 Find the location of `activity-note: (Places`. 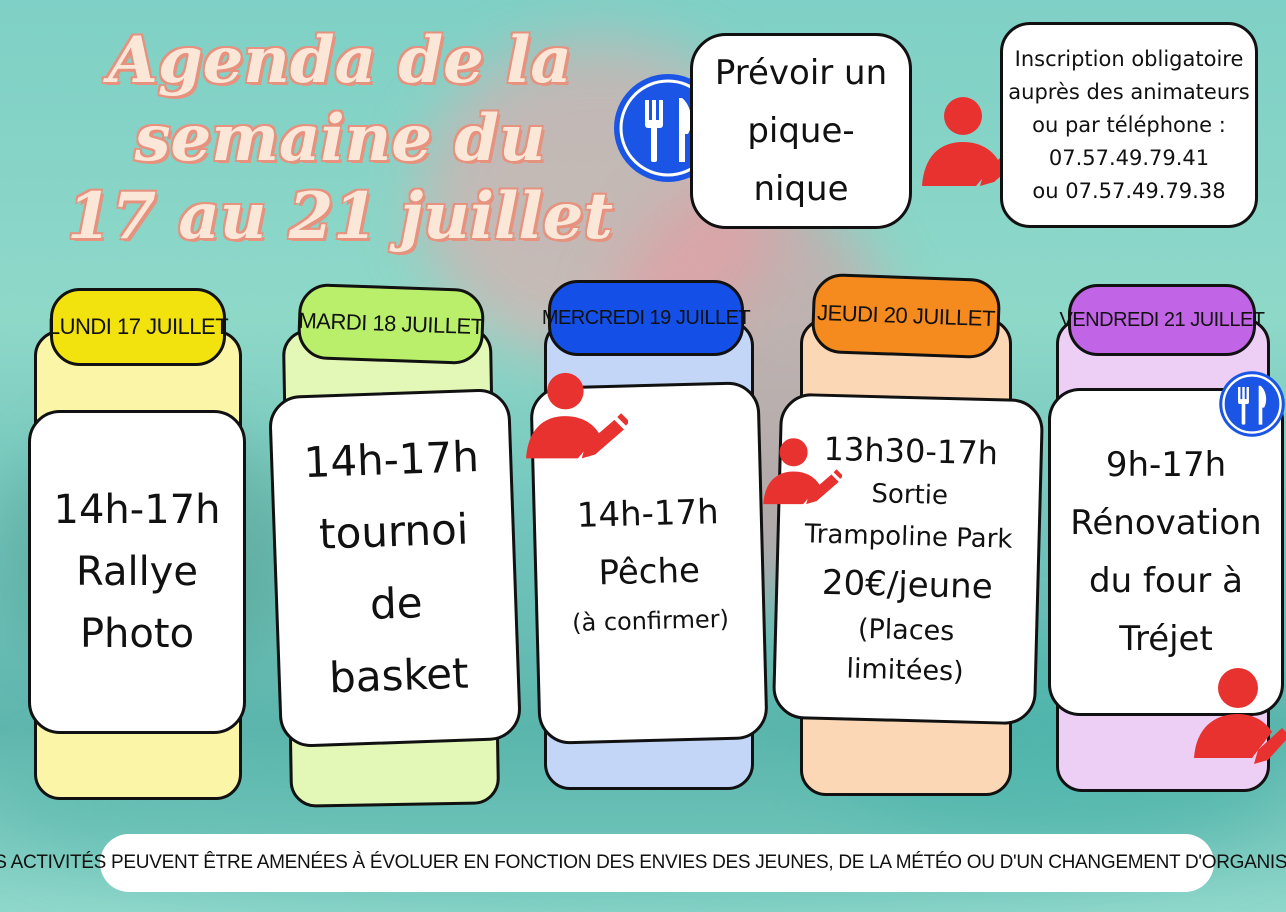

activity-note: (Places is located at coordinates (906, 630).